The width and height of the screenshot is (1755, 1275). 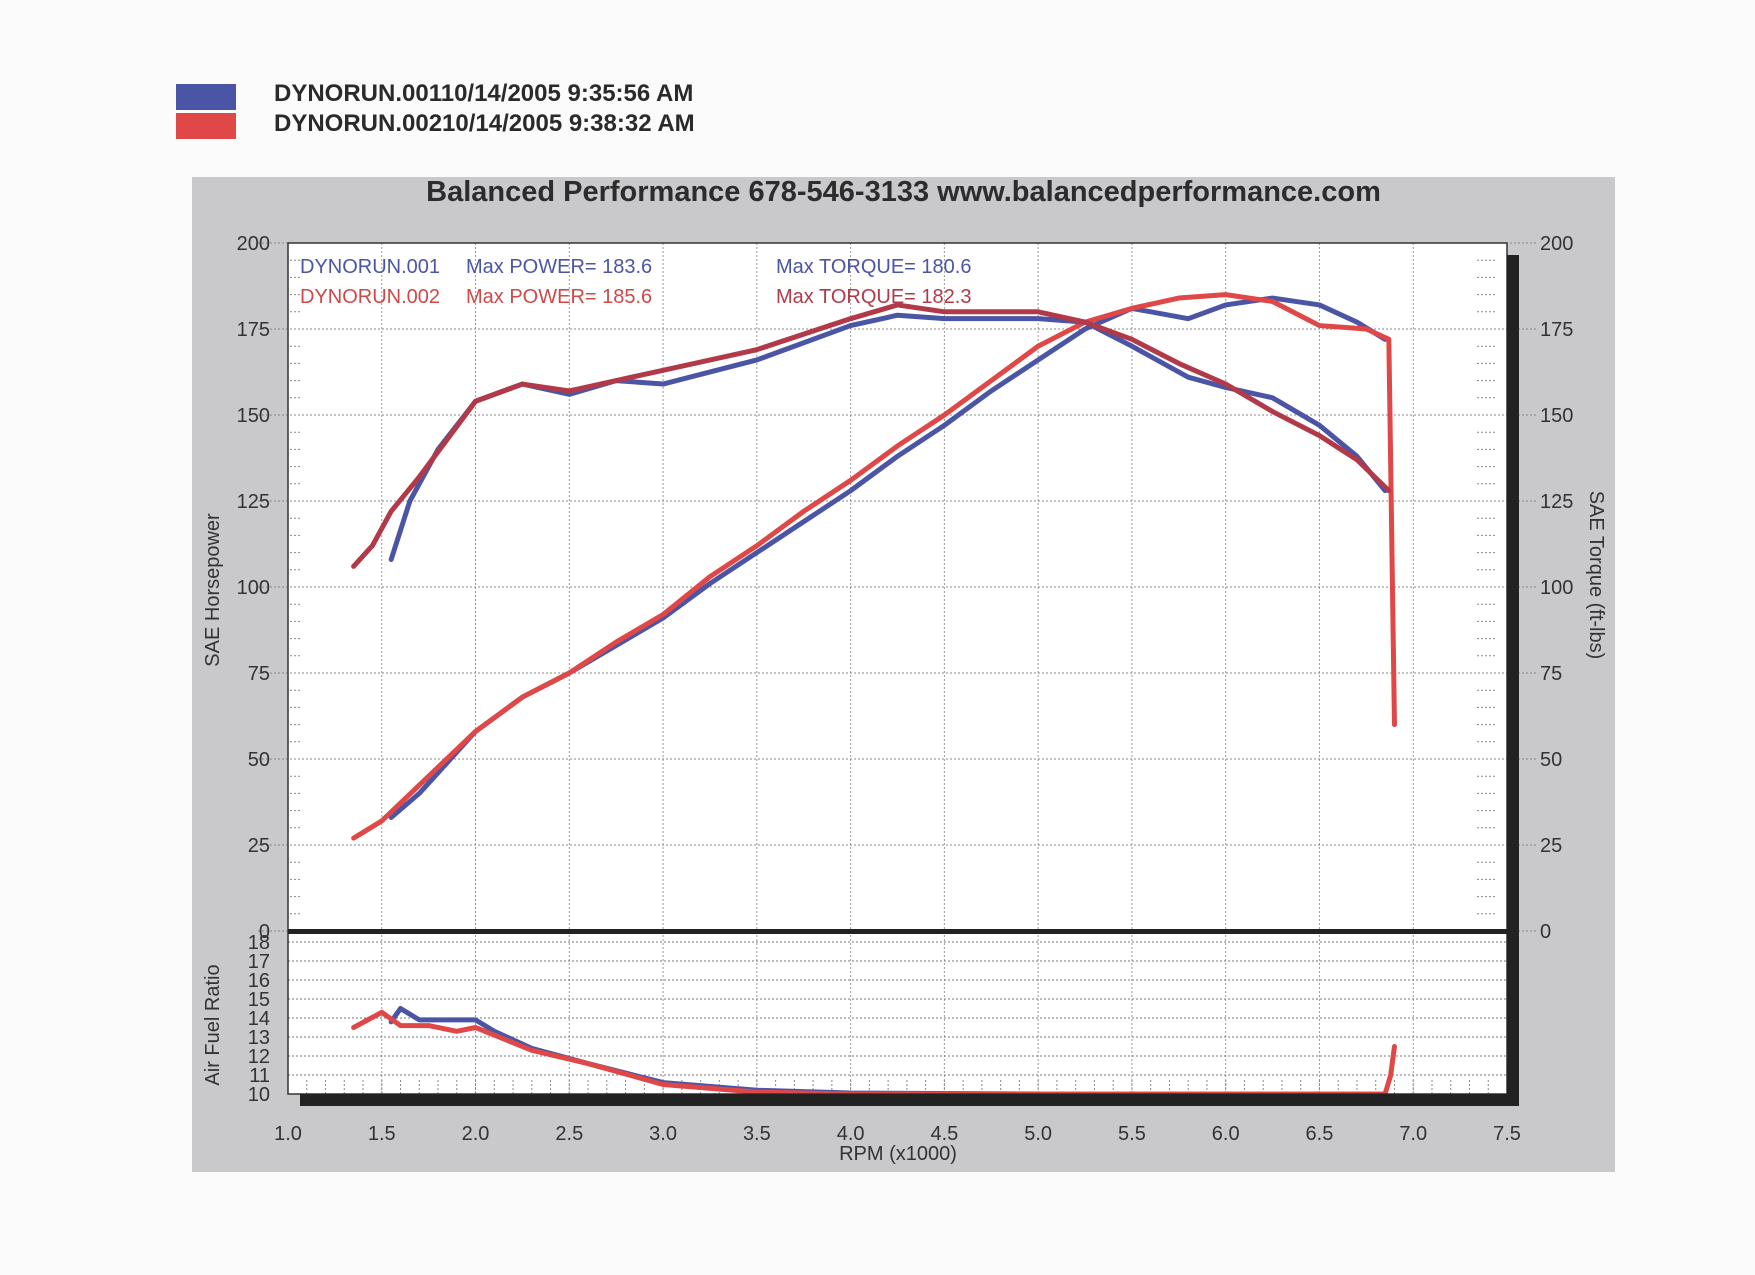 What do you see at coordinates (873, 267) in the screenshot?
I see `annotation-run1-torque: Max TORQUE= 180.6` at bounding box center [873, 267].